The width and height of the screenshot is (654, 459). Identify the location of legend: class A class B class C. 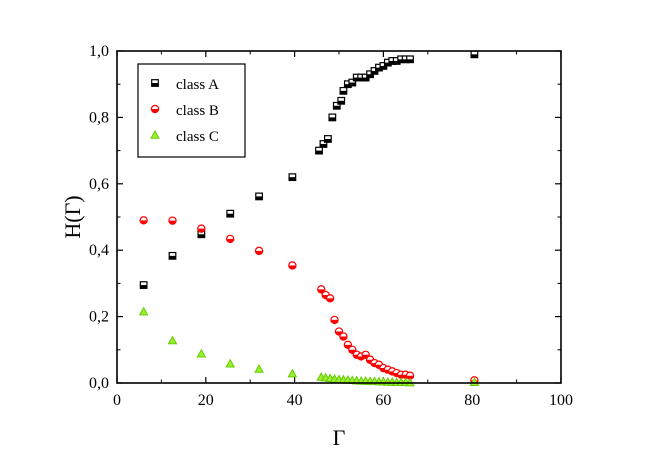
(191, 110).